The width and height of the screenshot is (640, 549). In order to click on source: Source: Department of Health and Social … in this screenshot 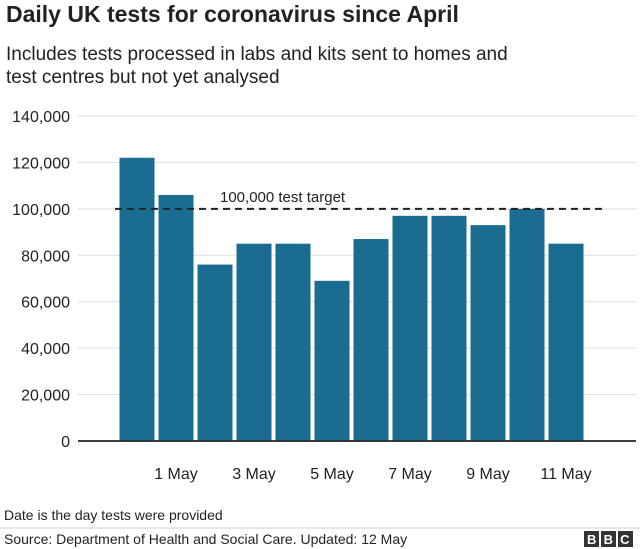, I will do `click(205, 539)`.